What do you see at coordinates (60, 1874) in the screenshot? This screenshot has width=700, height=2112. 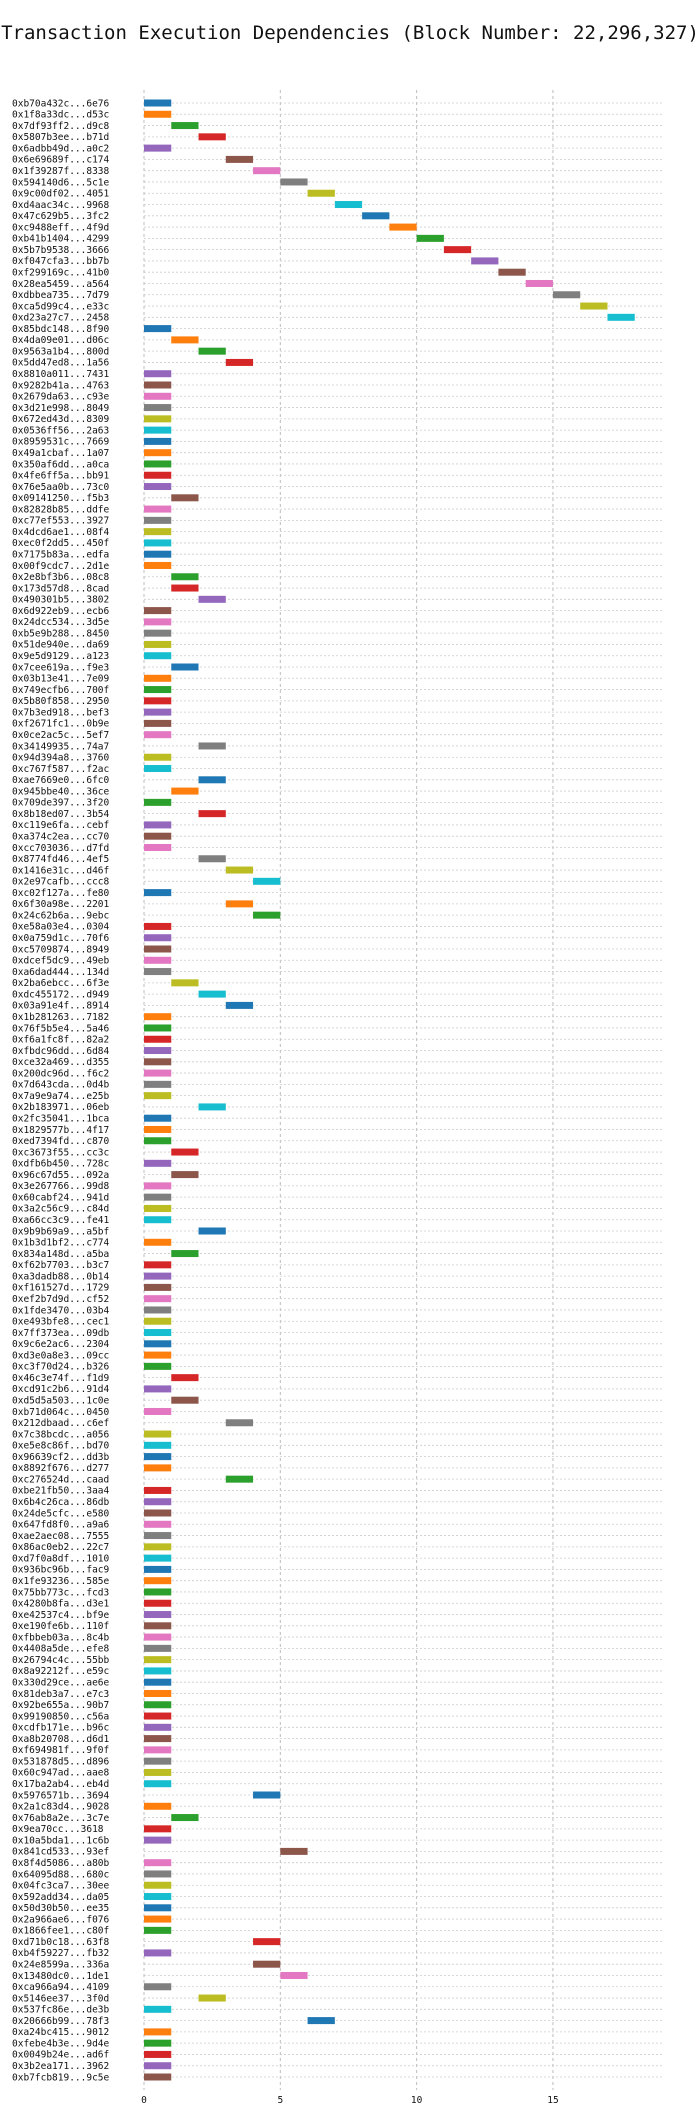 I see `transaction-label: 0x64095d88...680c` at bounding box center [60, 1874].